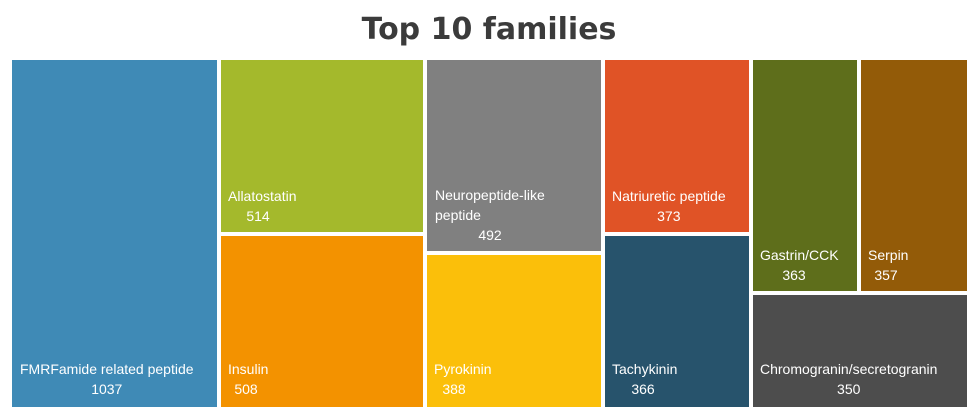 The height and width of the screenshot is (419, 978). Describe the element at coordinates (643, 389) in the screenshot. I see `tile-value: 366` at that location.